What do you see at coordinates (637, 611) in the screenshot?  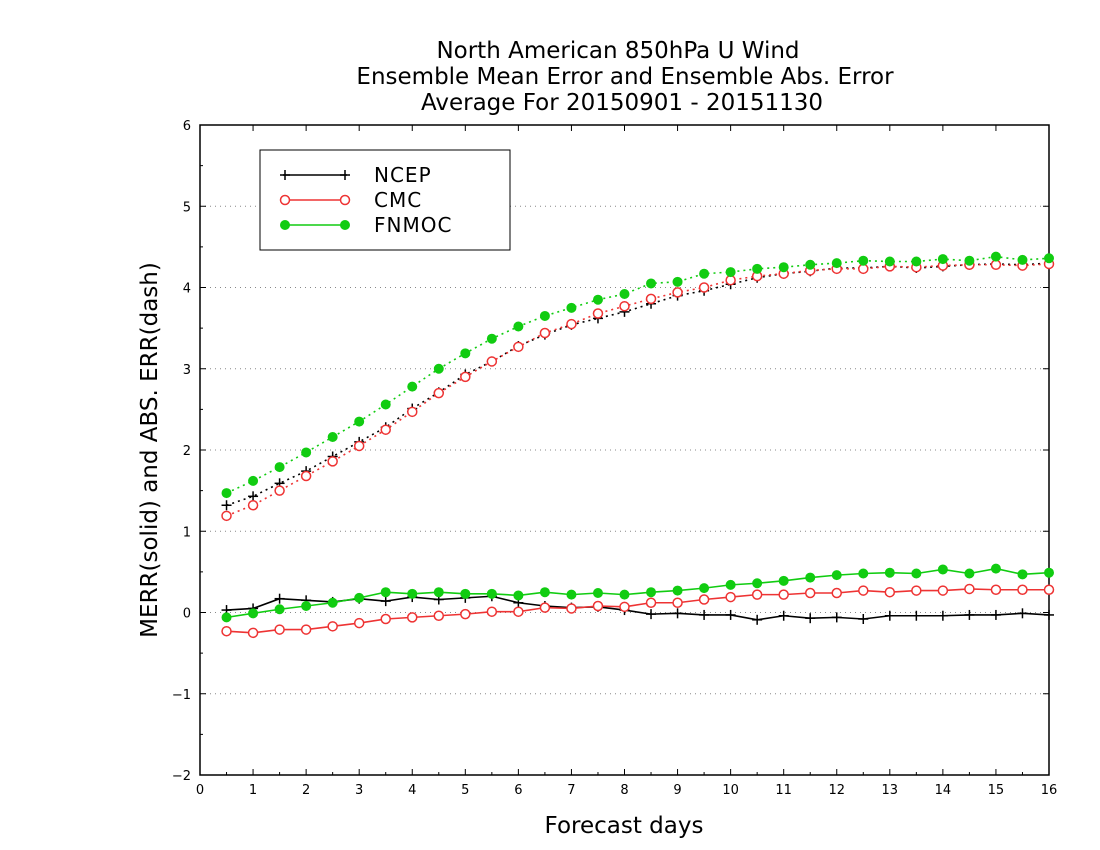 I see `cmc-mean-error-line` at bounding box center [637, 611].